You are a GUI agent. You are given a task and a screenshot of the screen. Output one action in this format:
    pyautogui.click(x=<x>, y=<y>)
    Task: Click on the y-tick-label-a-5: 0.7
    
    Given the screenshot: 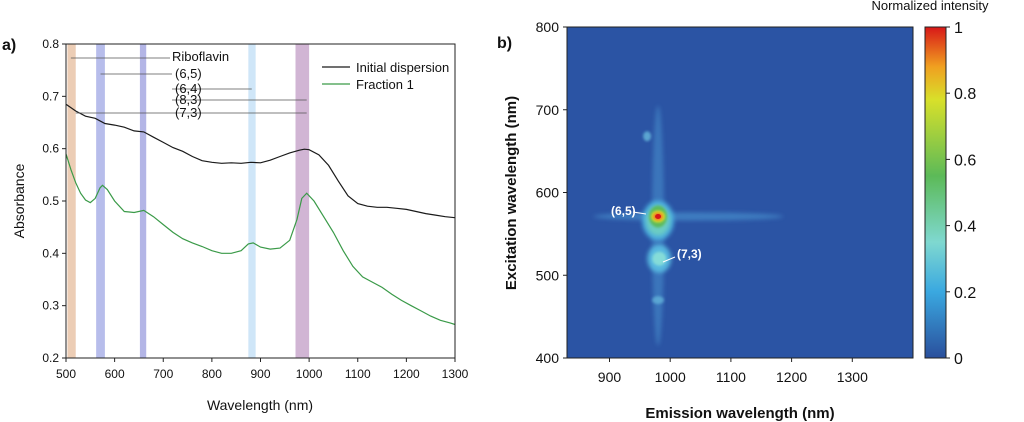 What is the action you would take?
    pyautogui.click(x=50, y=96)
    